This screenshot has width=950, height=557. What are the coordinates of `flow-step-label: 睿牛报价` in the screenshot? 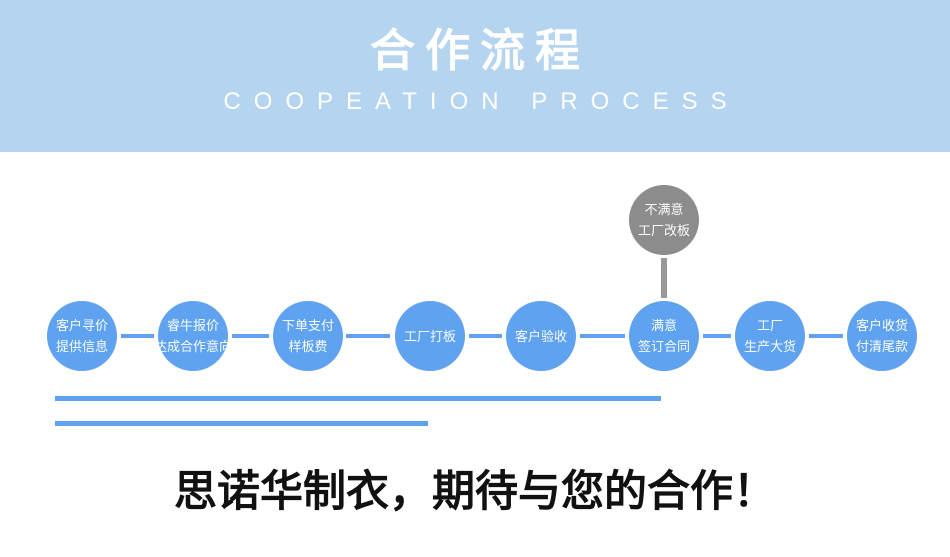 It's located at (192, 325).